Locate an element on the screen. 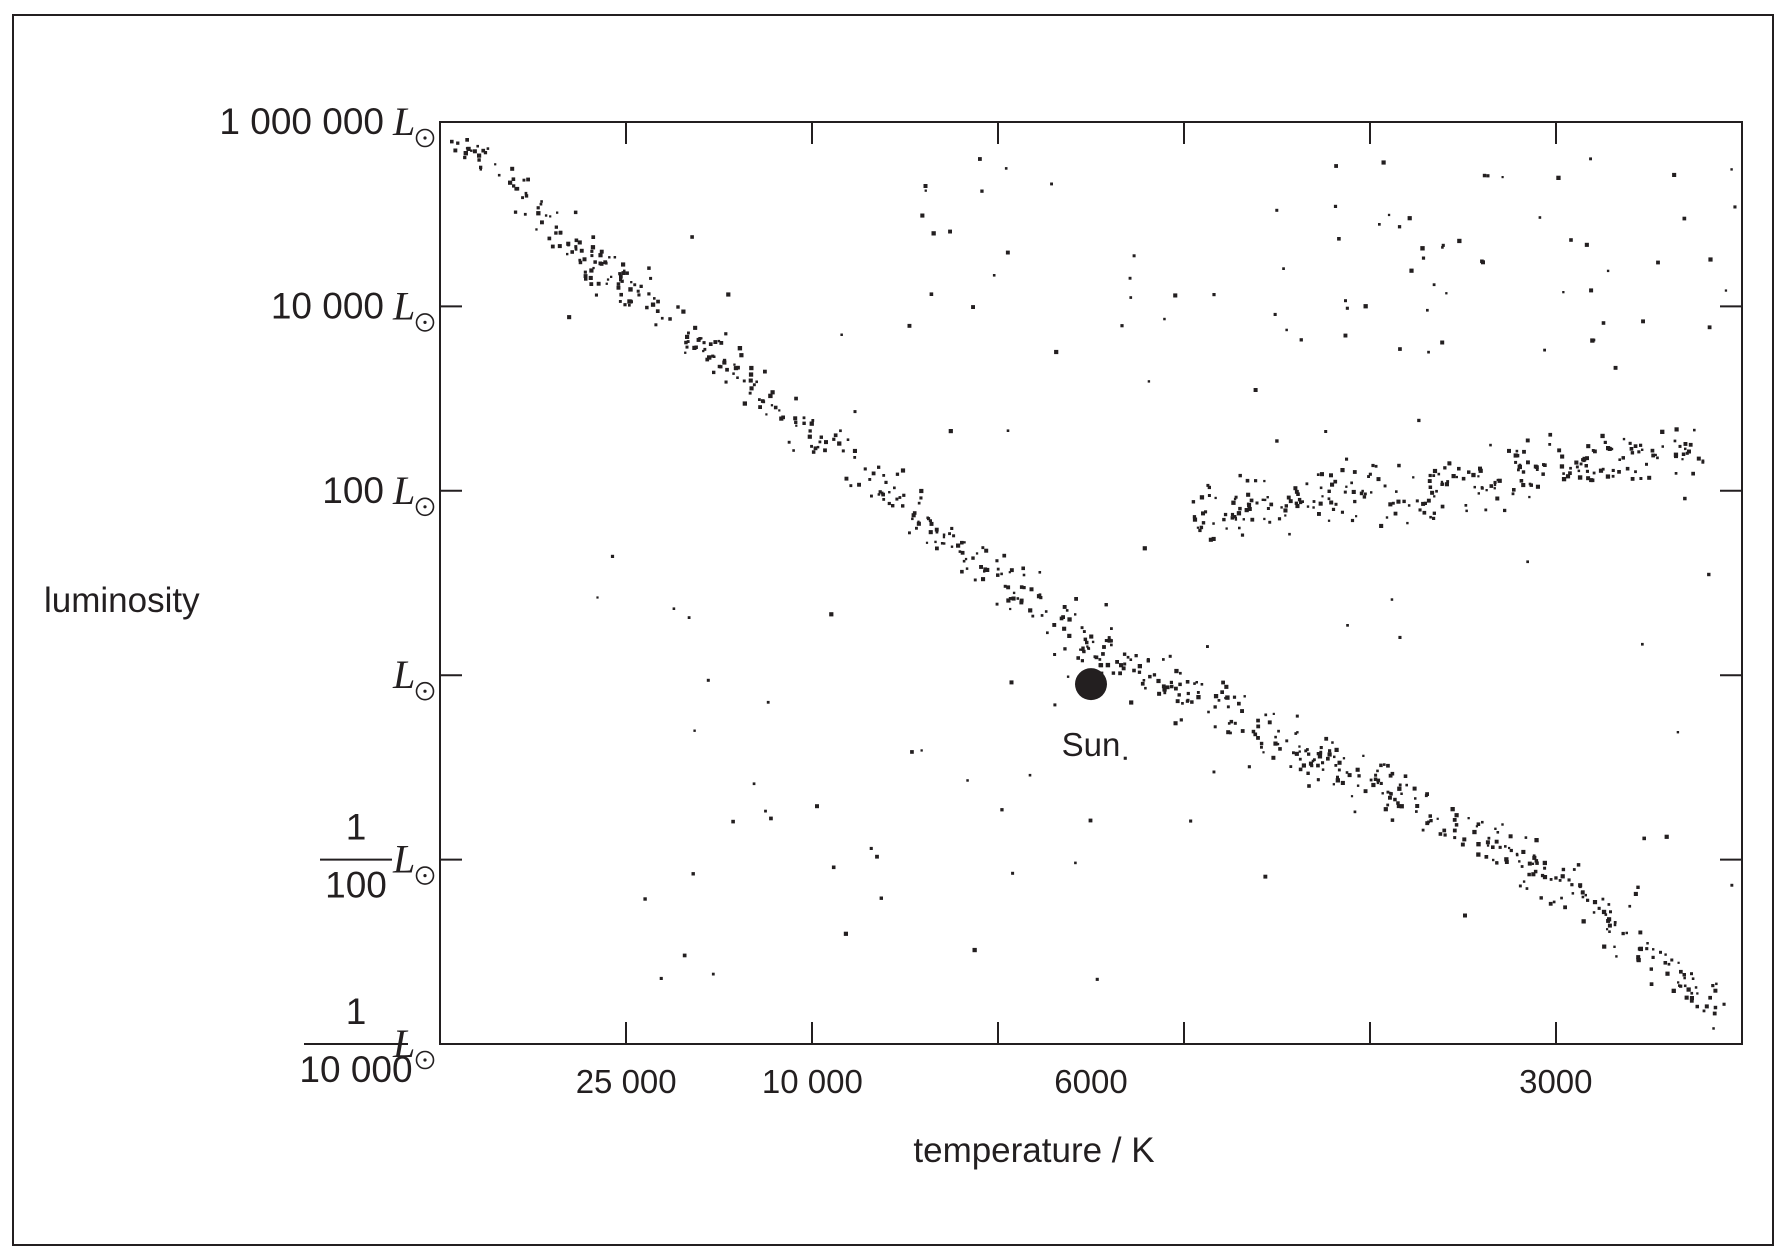  y-tick-numerator: 1 is located at coordinates (356, 1011).